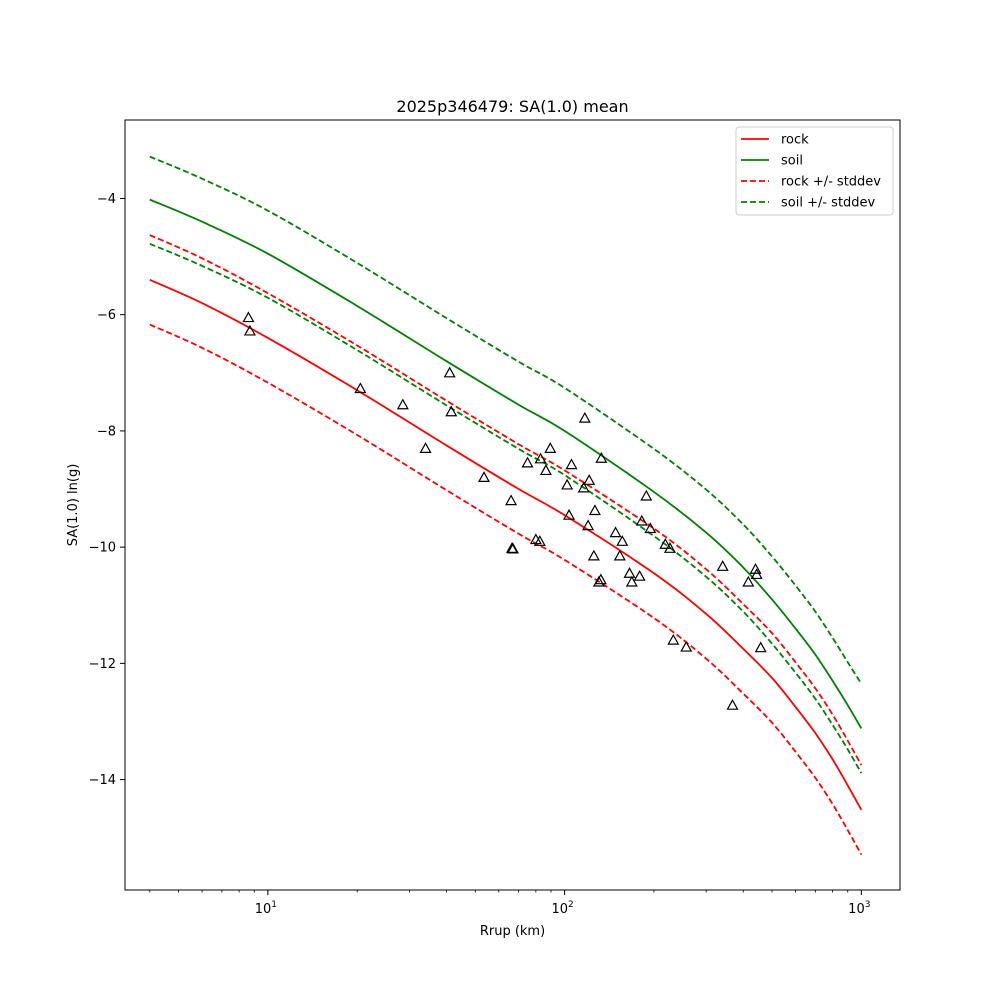  What do you see at coordinates (509, 903) in the screenshot?
I see `x-axis: 10¹ 10² 10³` at bounding box center [509, 903].